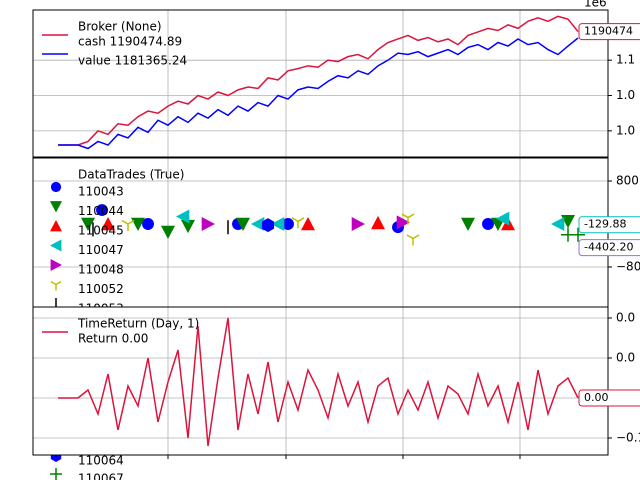  I want to click on y-tick-label: 800, so click(627, 180).